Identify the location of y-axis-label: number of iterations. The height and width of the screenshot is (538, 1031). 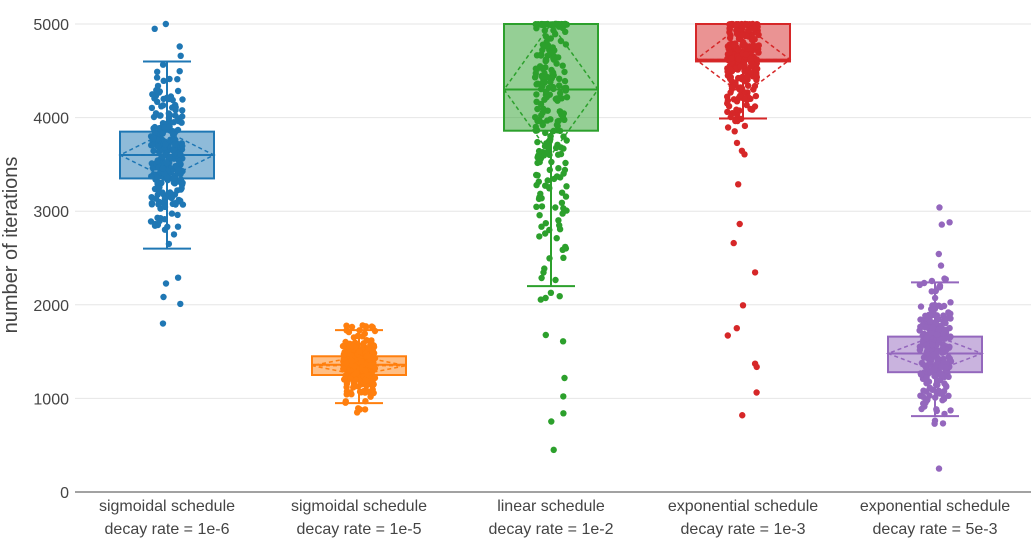
(11, 245).